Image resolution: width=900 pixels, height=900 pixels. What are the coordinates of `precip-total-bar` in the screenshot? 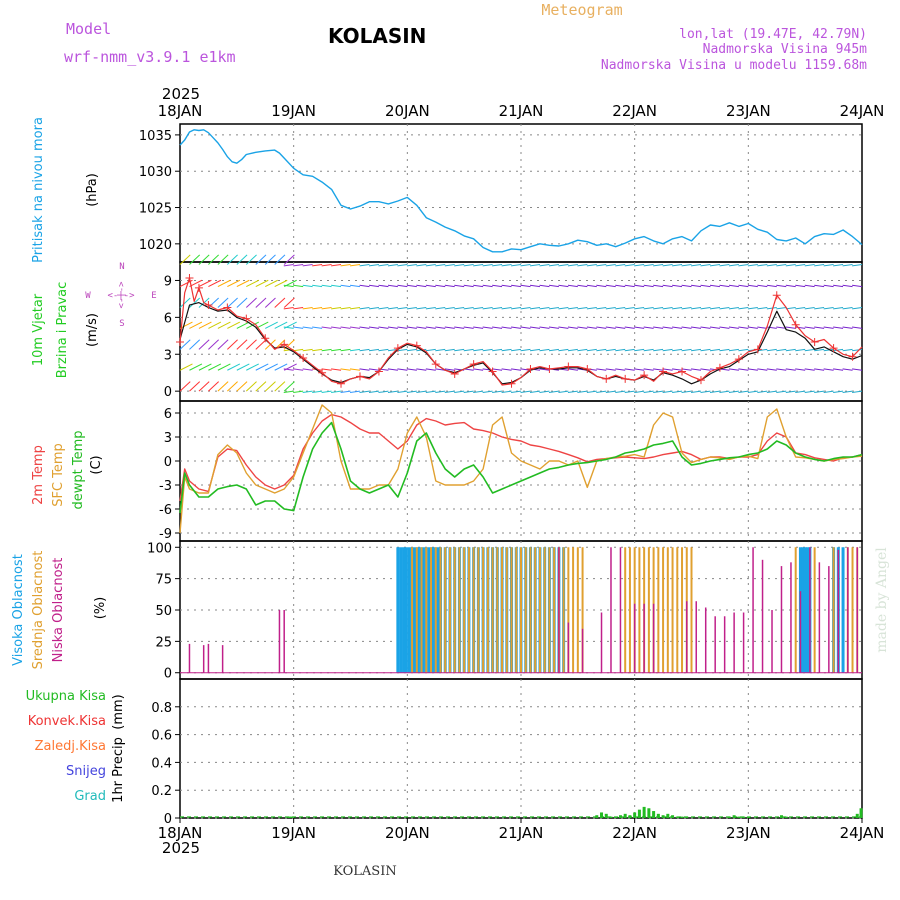 It's located at (786, 817).